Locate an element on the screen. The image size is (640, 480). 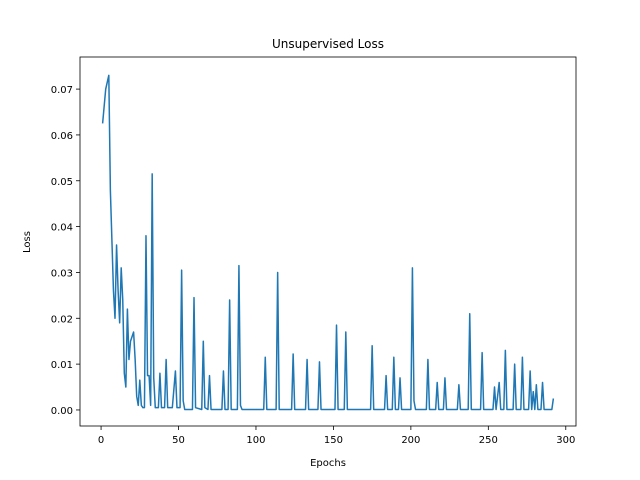
y-tick-label: 0.02 is located at coordinates (62, 319).